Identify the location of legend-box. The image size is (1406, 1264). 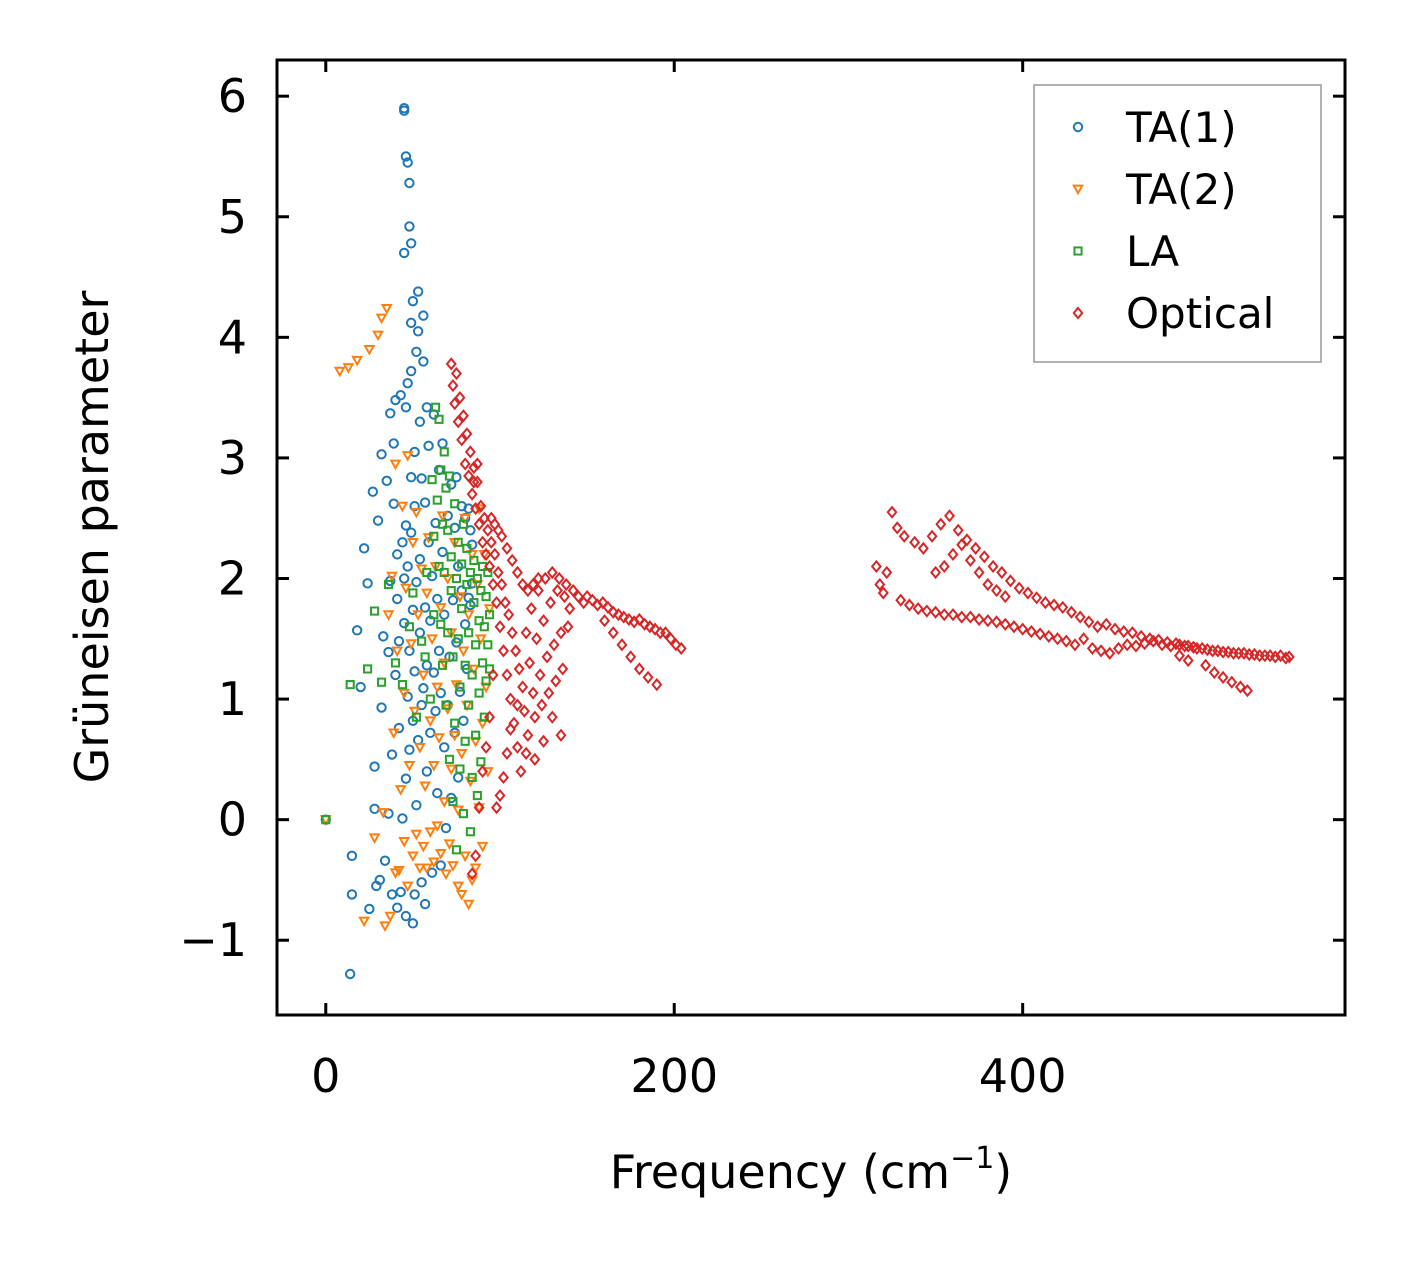
(1177, 223).